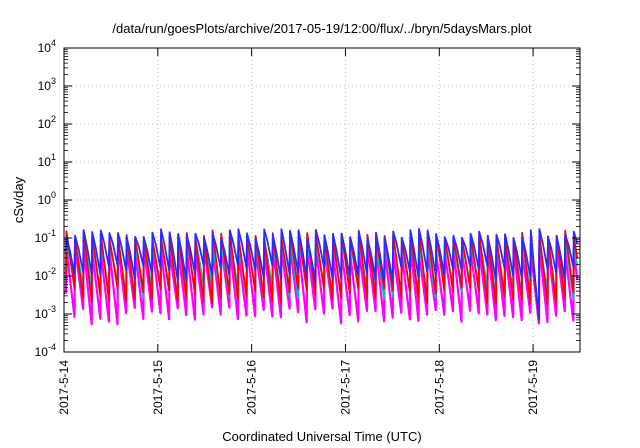  Describe the element at coordinates (45, 350) in the screenshot. I see `y-tick-label: 10⁻⁴` at that location.